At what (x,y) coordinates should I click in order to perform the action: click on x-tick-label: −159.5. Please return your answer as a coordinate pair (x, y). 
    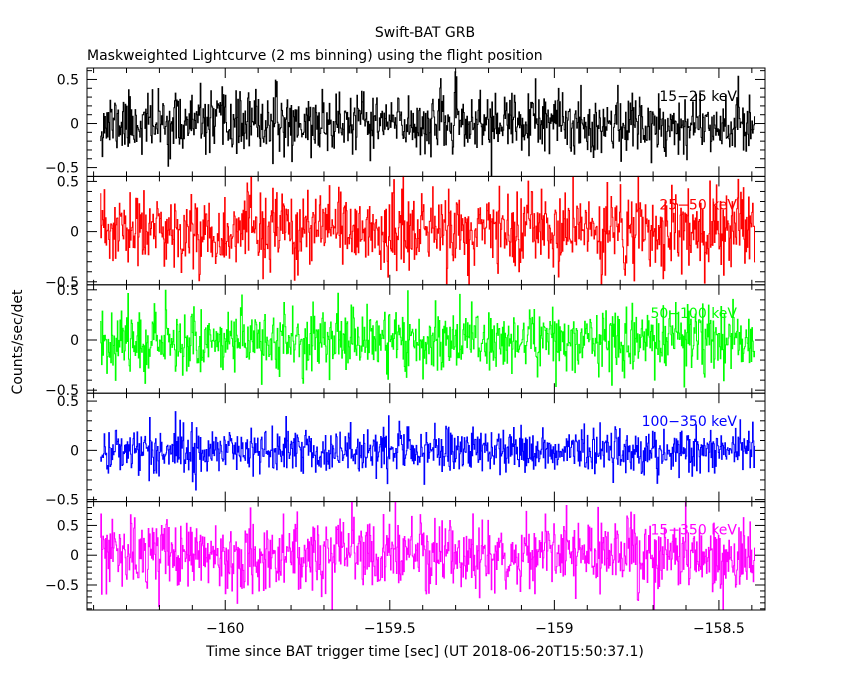
    Looking at the image, I should click on (390, 629).